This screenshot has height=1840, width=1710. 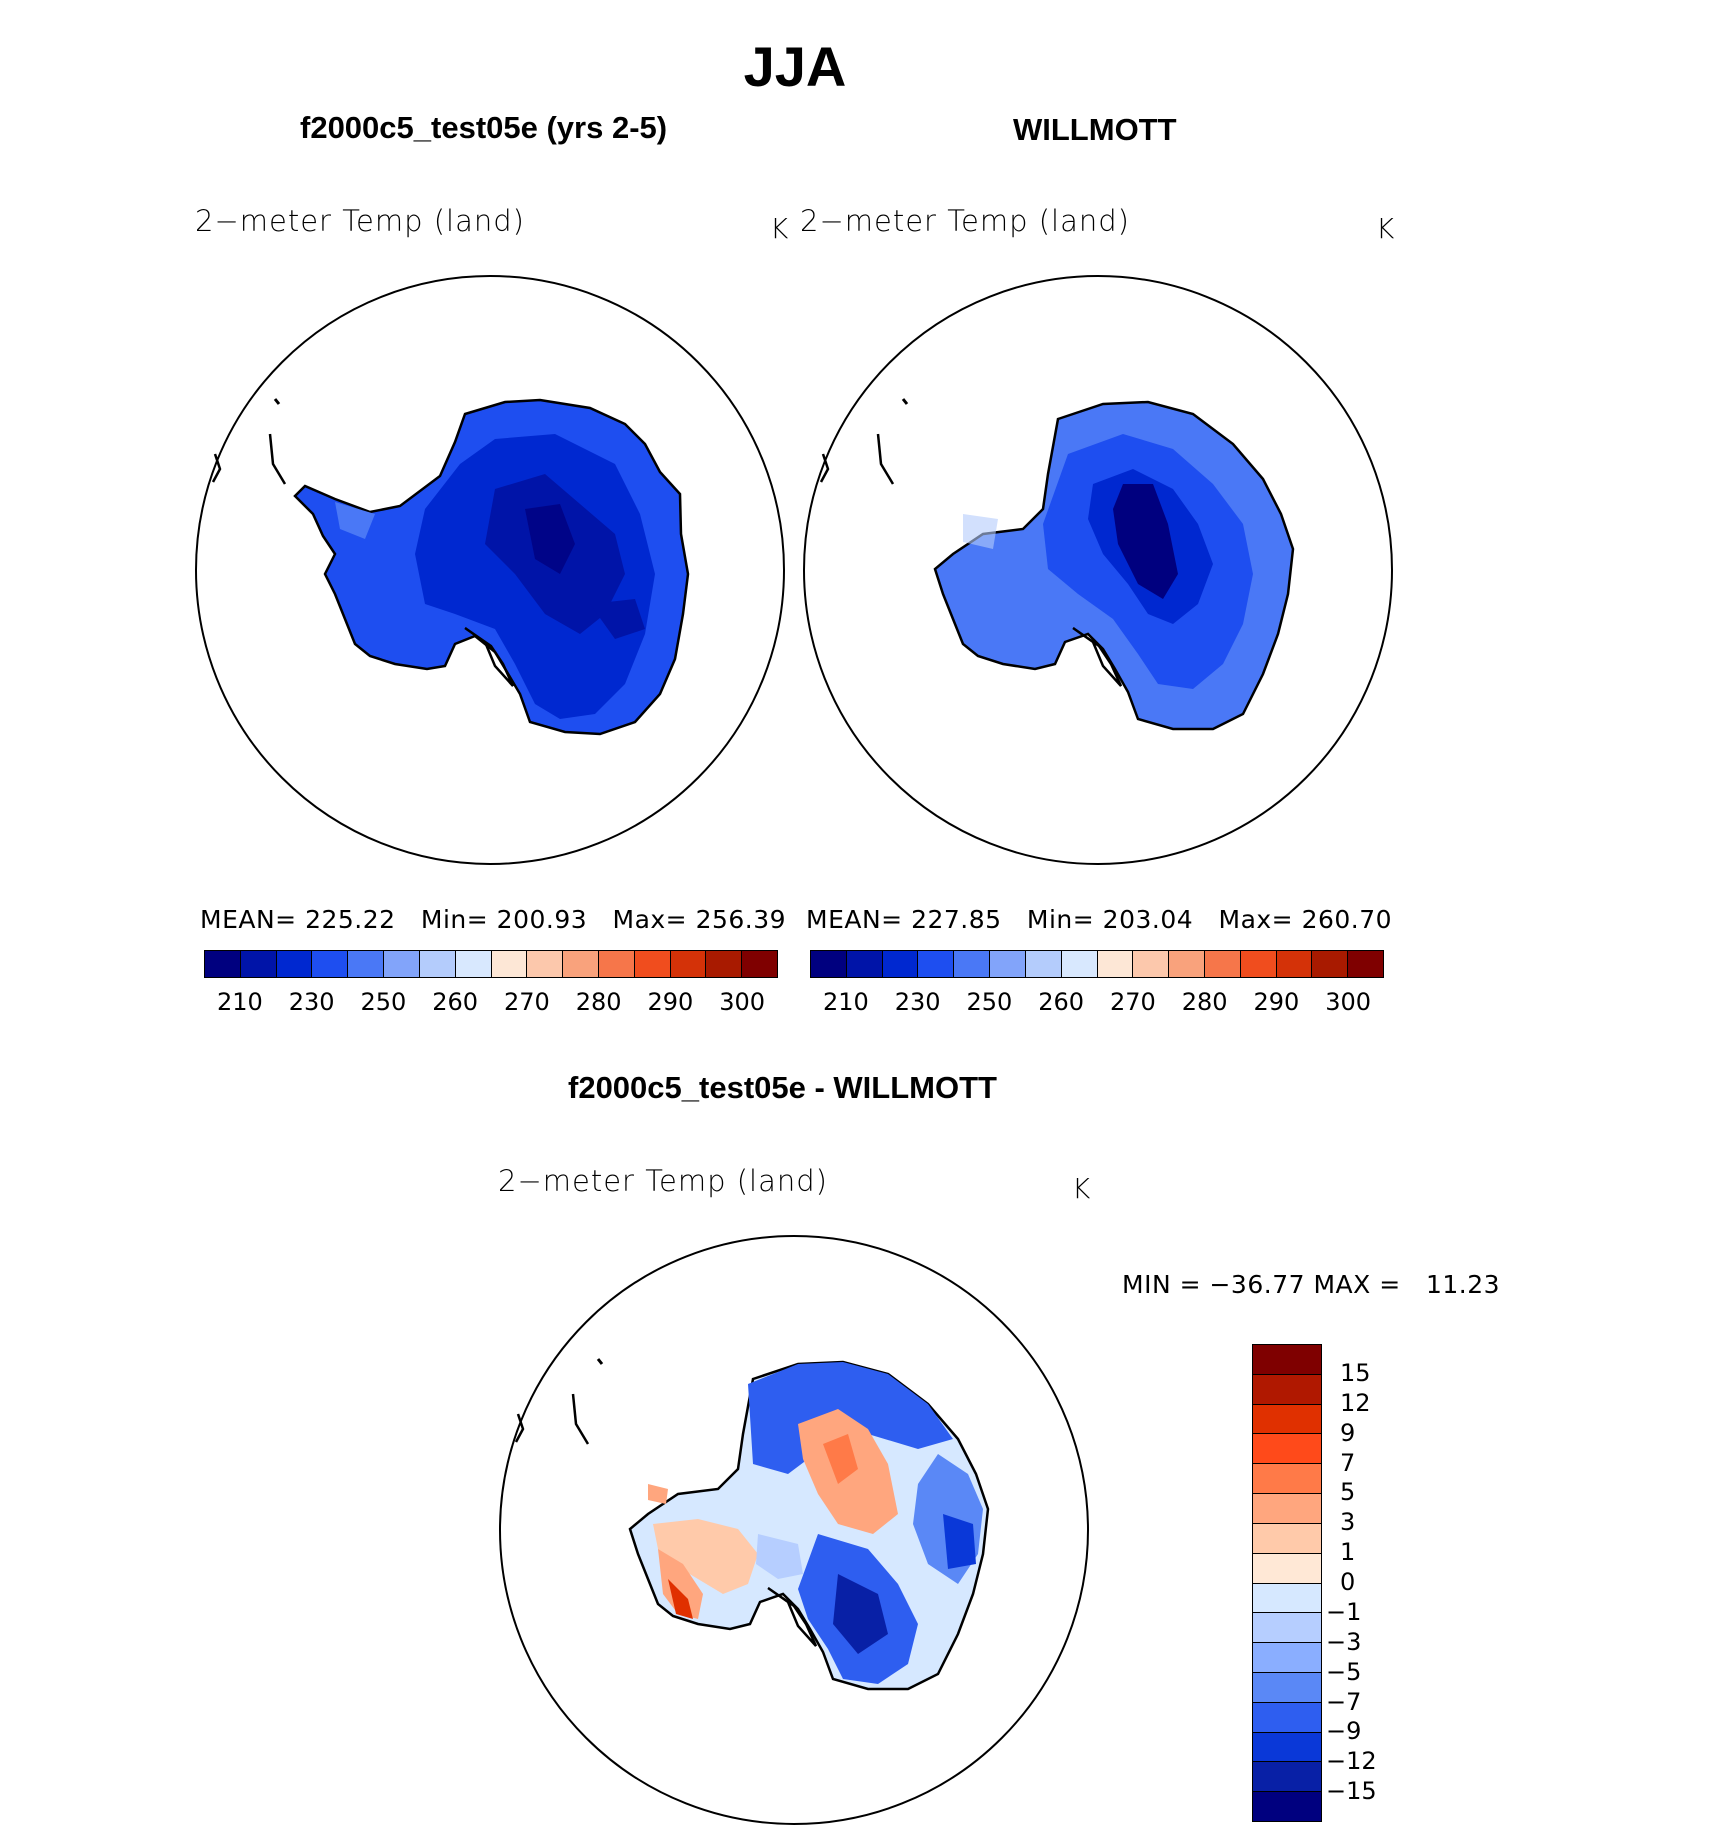 What do you see at coordinates (491, 567) in the screenshot?
I see `panel-1-antarctica-field` at bounding box center [491, 567].